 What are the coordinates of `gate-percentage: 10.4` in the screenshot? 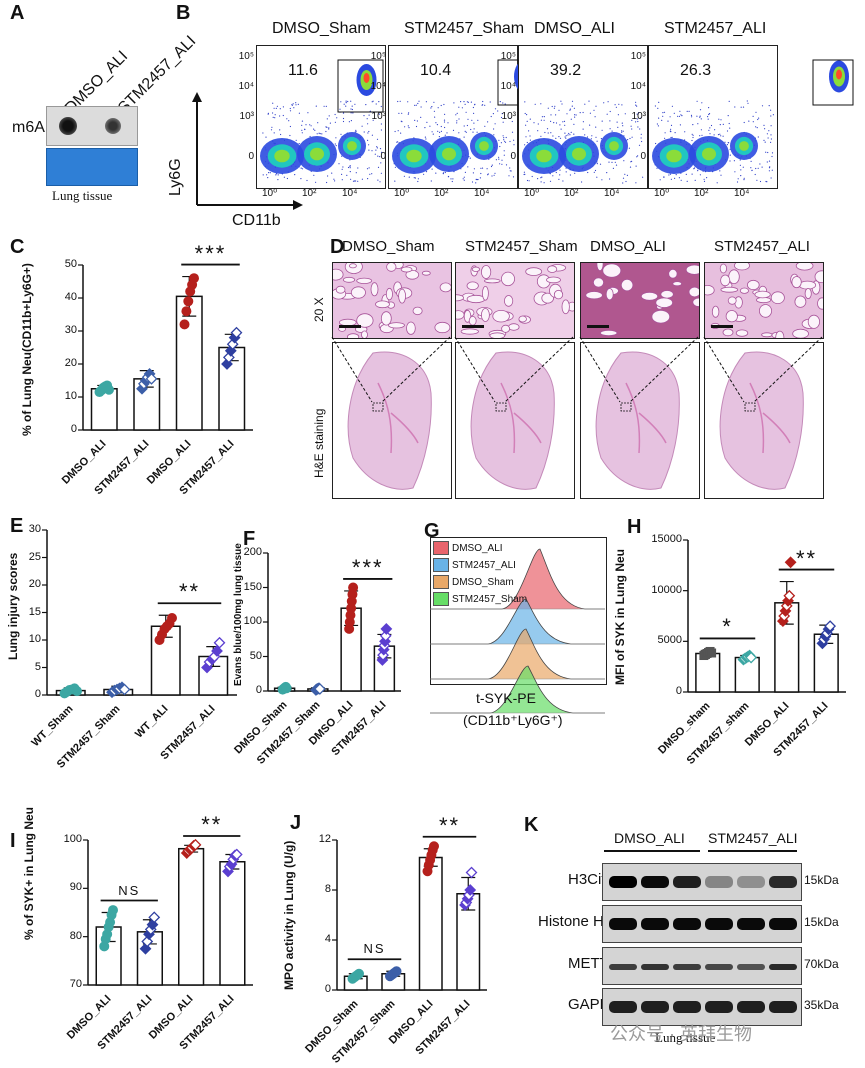 It's located at (436, 70).